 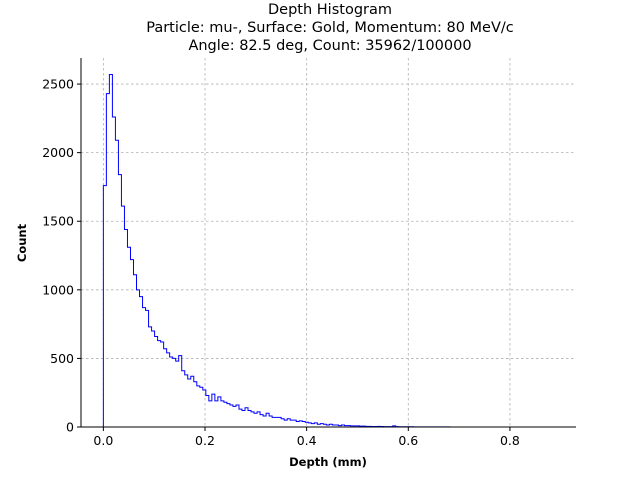 What do you see at coordinates (70, 427) in the screenshot?
I see `y-tick-label: 0` at bounding box center [70, 427].